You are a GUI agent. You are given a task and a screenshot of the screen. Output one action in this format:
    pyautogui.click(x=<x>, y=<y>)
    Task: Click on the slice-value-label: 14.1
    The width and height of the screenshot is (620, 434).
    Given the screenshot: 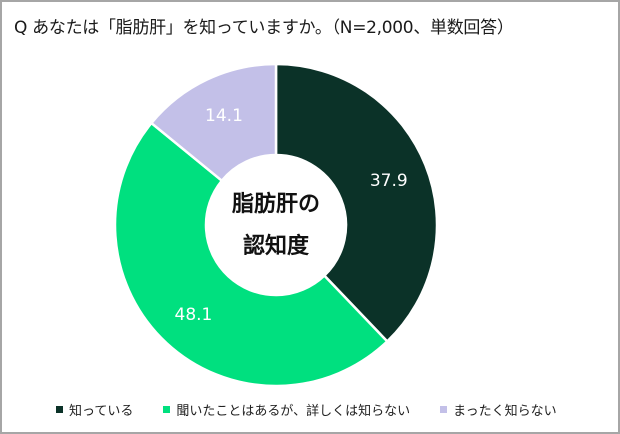 What is the action you would take?
    pyautogui.click(x=224, y=116)
    